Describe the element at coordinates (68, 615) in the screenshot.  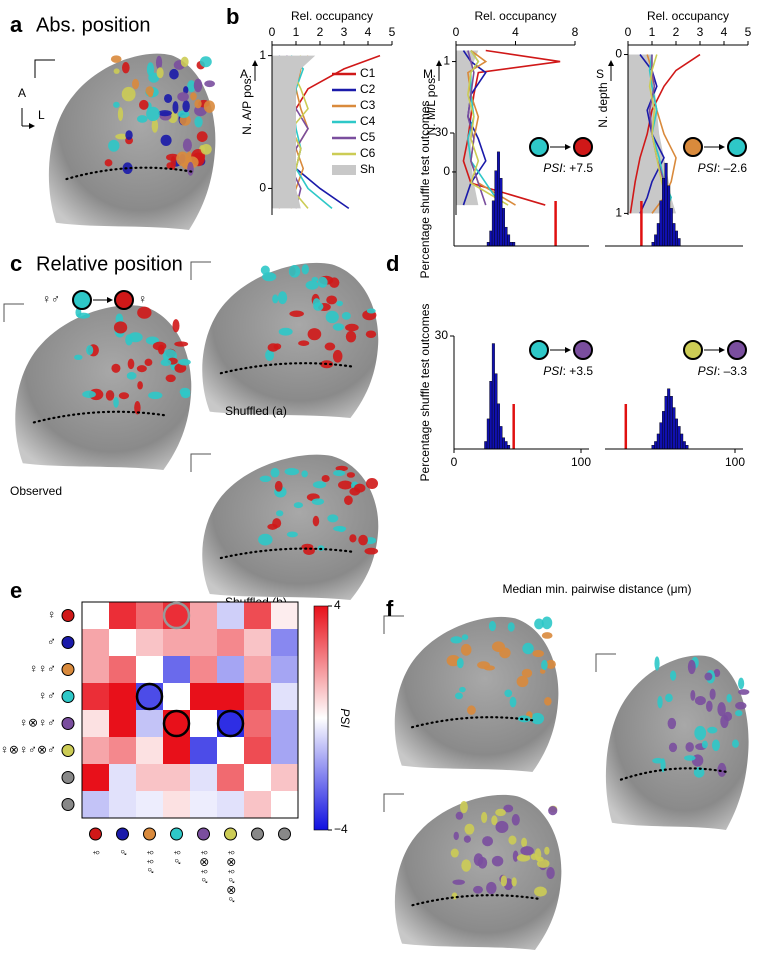
I see `row-marker` at that location.